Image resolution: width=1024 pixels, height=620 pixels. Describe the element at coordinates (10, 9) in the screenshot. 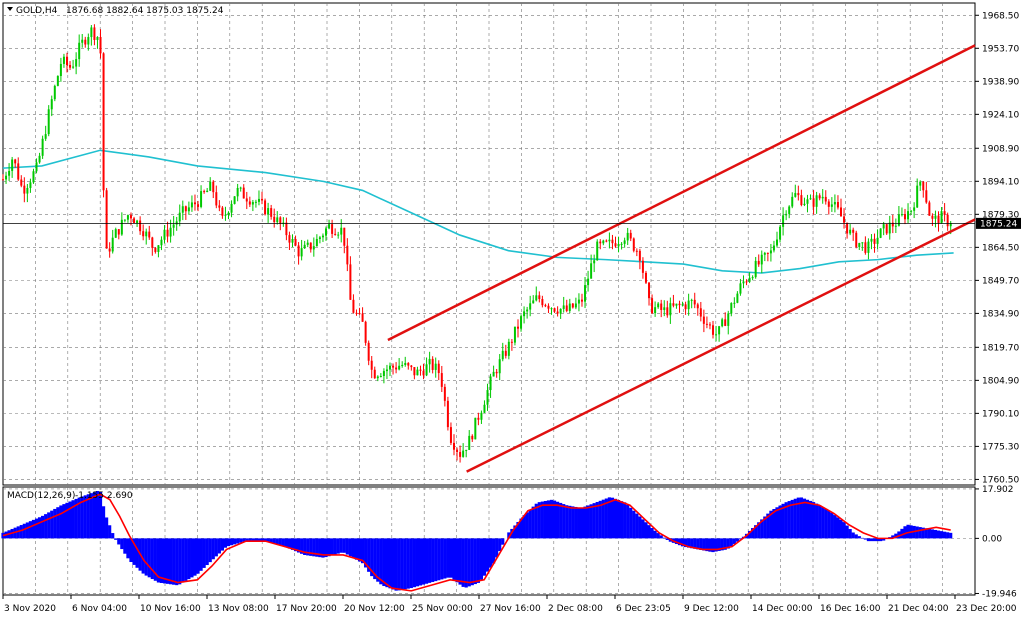

I see `symbol-dropdown-icon` at that location.